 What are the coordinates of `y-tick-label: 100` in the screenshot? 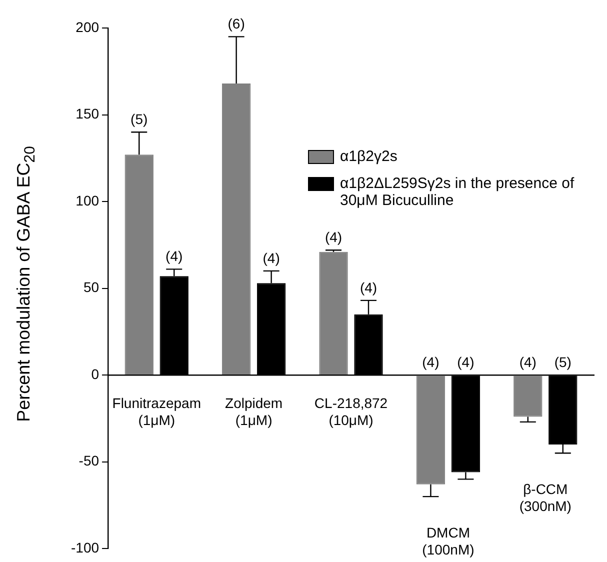 It's located at (88, 200).